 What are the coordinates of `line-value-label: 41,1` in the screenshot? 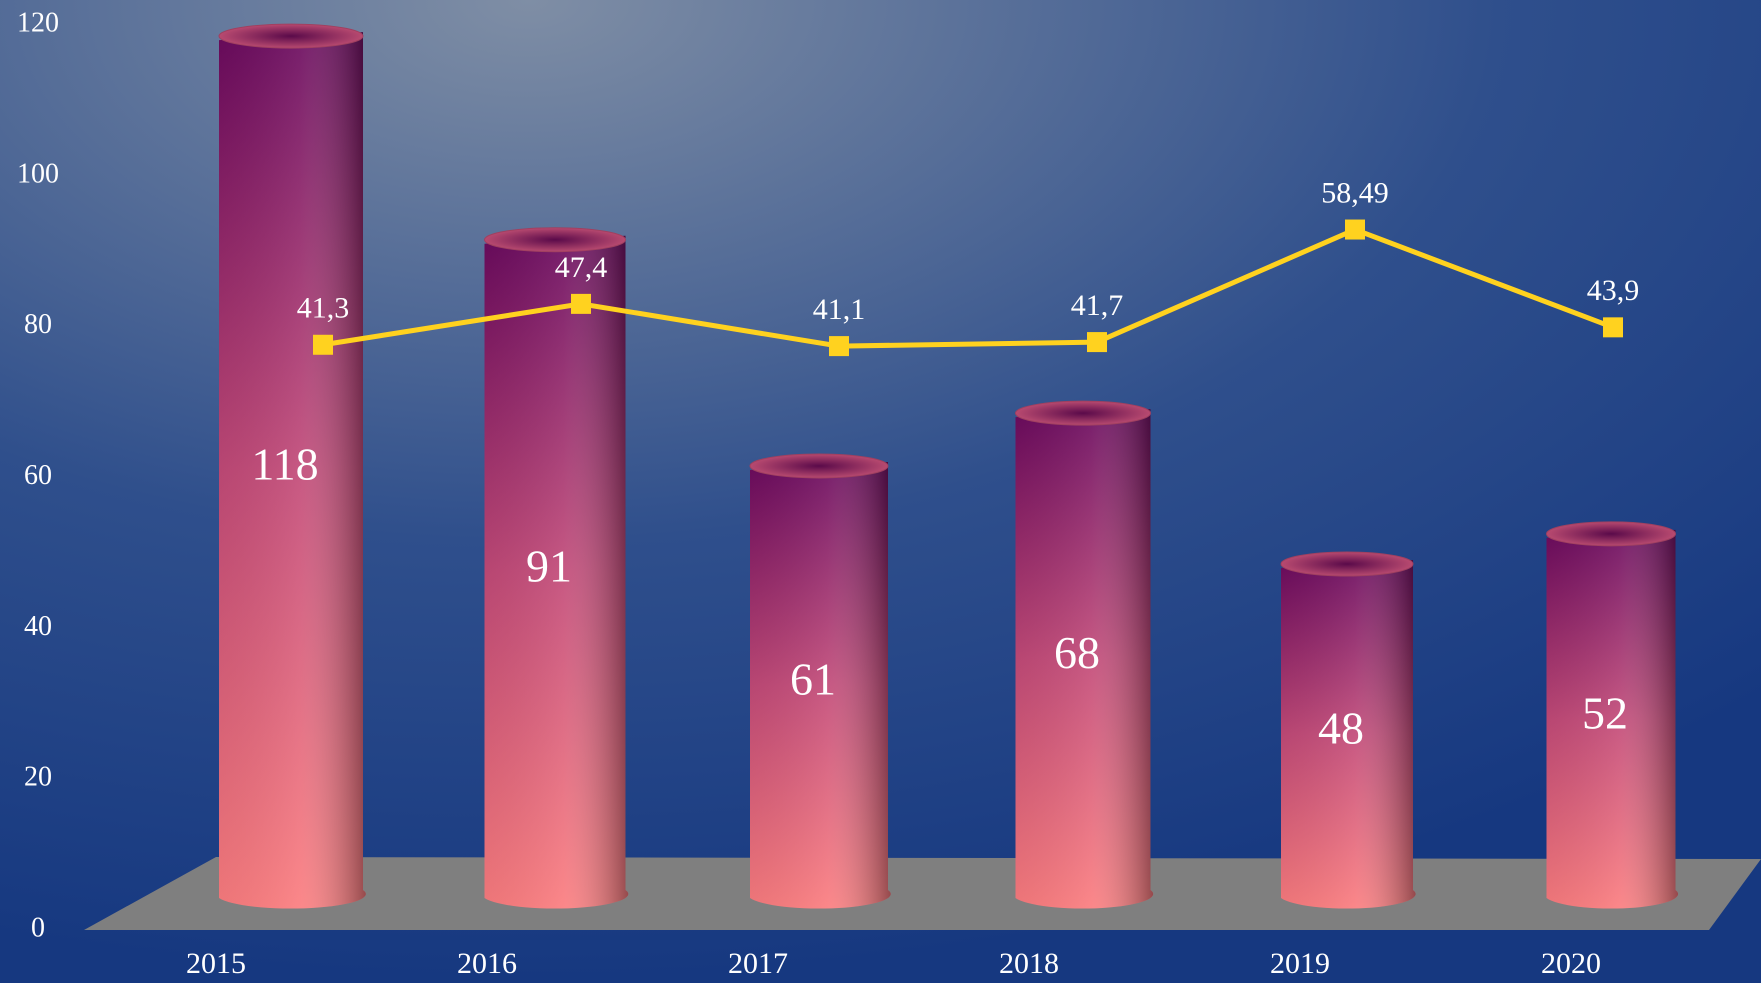 It's located at (839, 309).